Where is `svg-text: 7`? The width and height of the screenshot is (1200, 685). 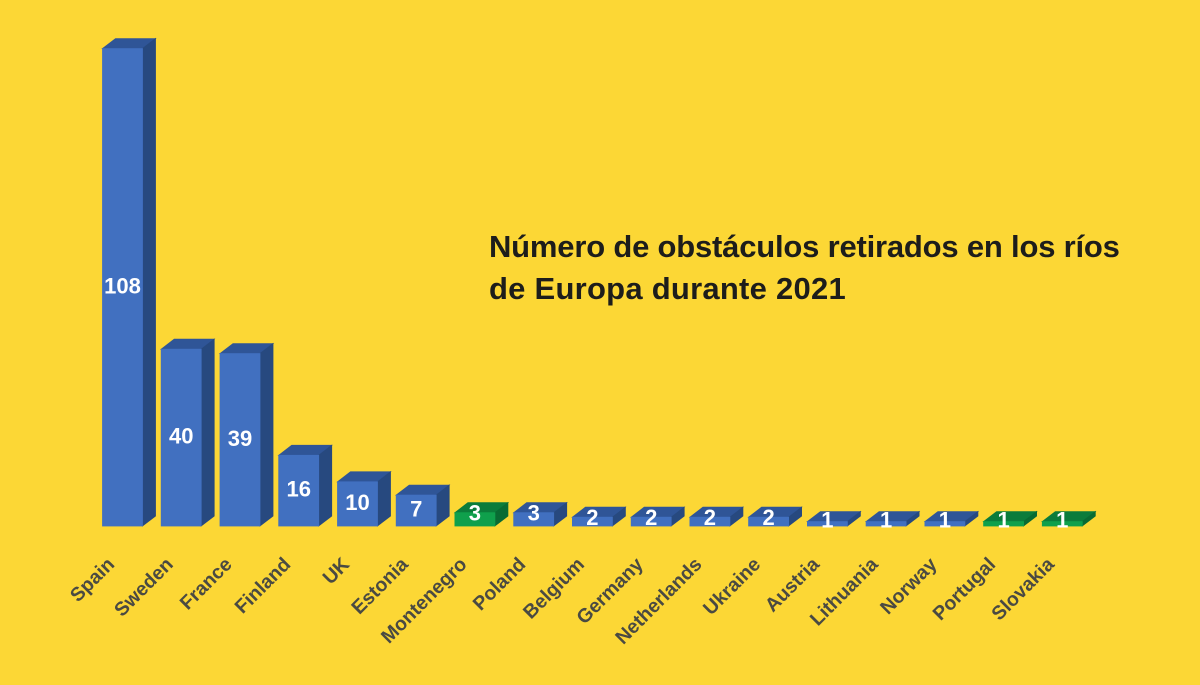 svg-text: 7 is located at coordinates (416, 509).